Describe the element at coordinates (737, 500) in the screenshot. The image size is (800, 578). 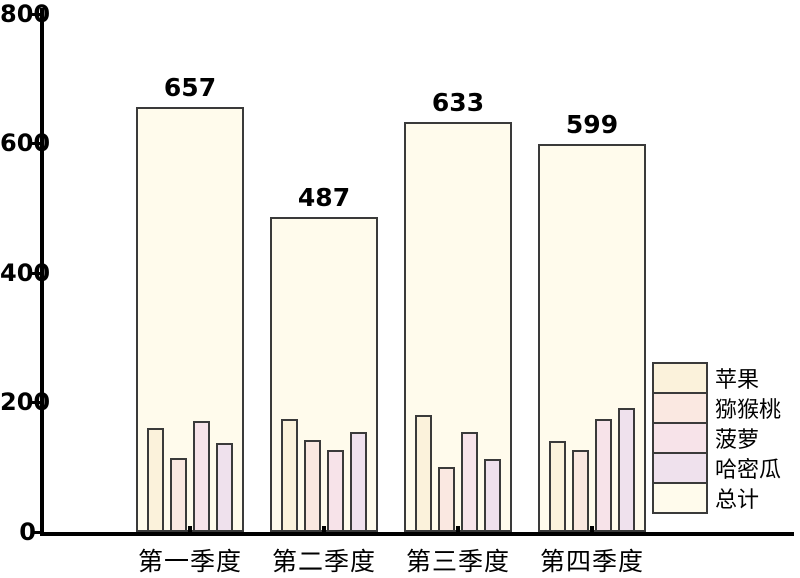
I see `legend-label: 总计` at that location.